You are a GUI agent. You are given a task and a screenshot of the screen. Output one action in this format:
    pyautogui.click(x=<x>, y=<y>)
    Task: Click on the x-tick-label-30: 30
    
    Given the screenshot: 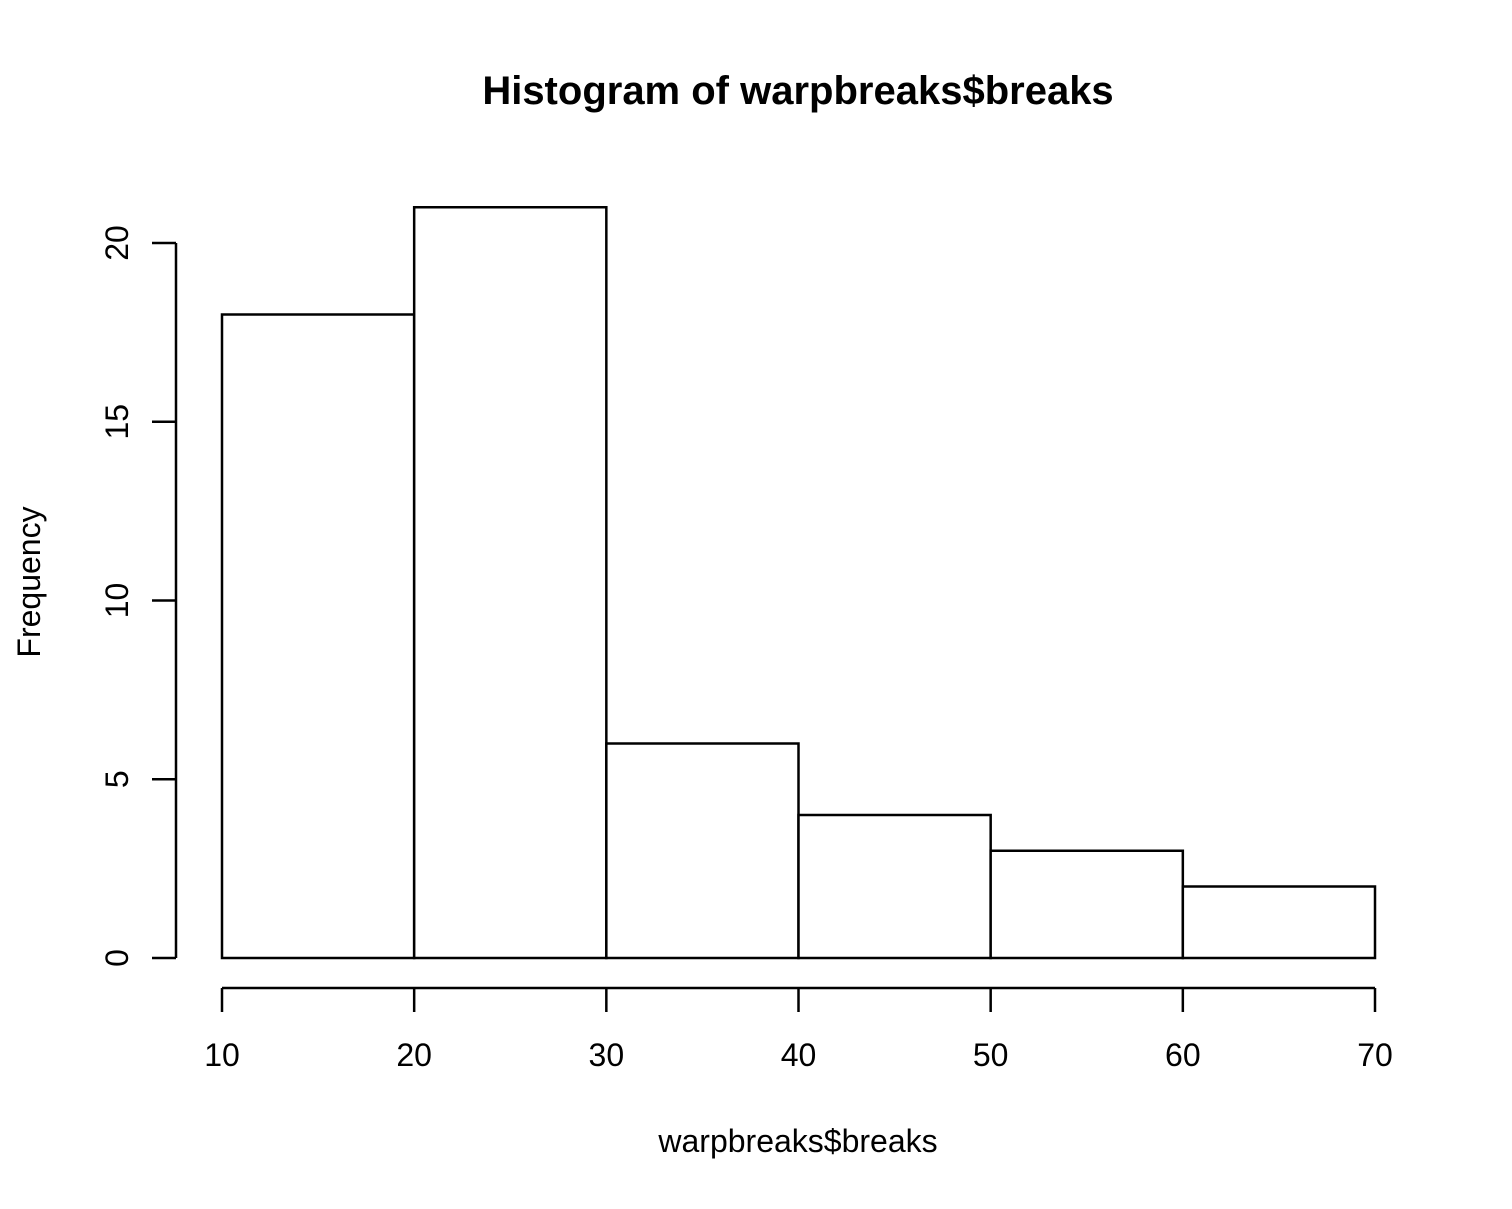 What is the action you would take?
    pyautogui.click(x=607, y=1055)
    